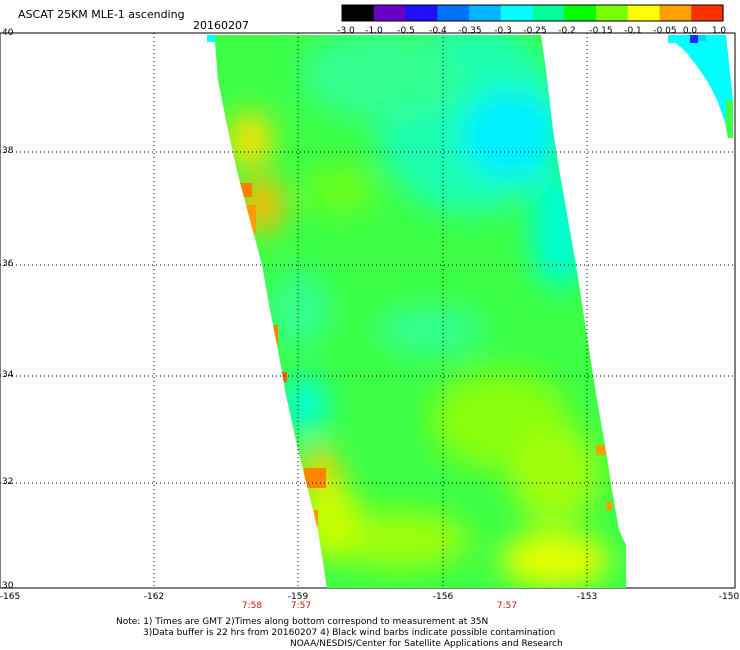 The height and width of the screenshot is (650, 740). Describe the element at coordinates (567, 31) in the screenshot. I see `colorbar-label: -0.2` at that location.